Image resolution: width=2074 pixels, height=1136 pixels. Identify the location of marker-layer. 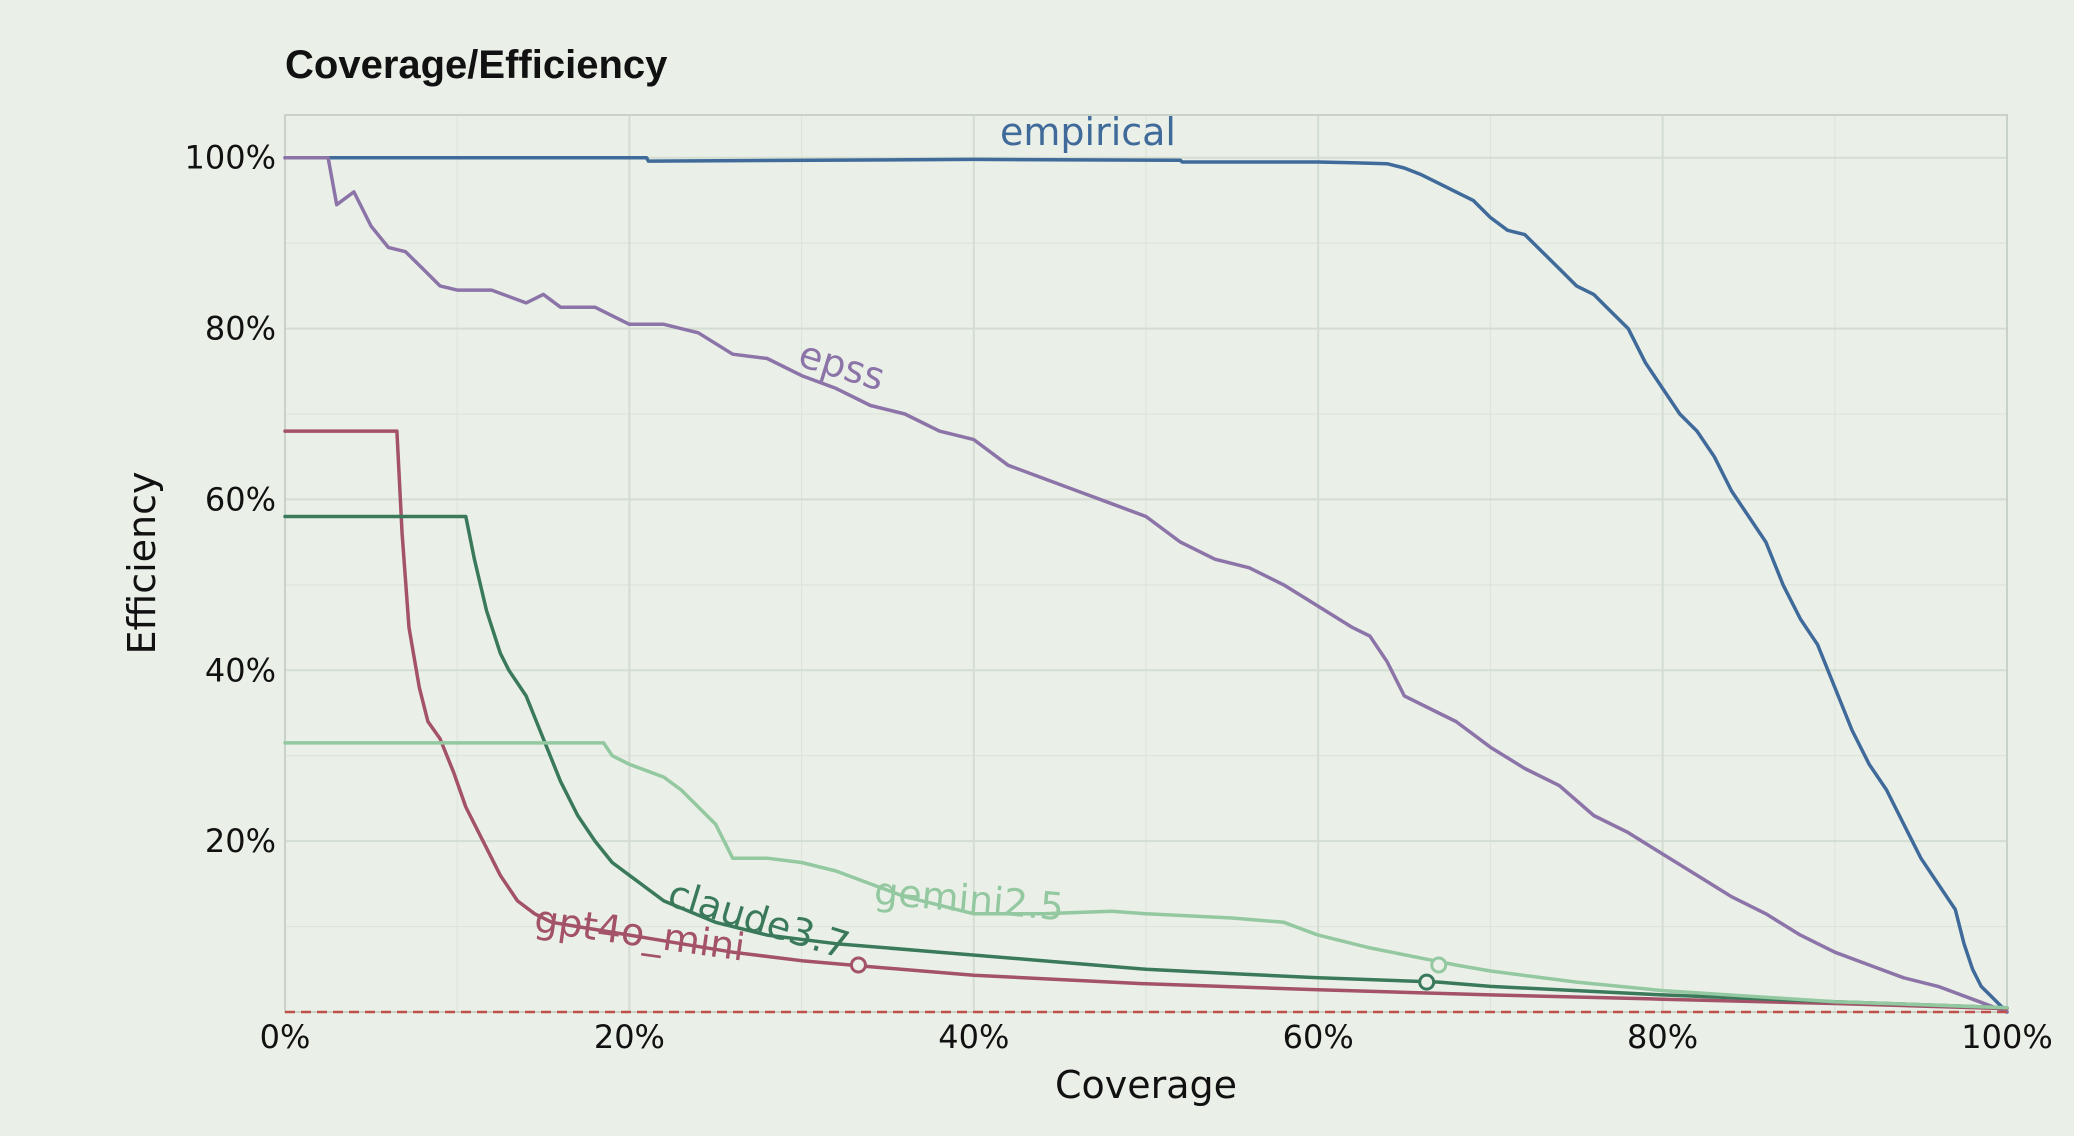
(1148, 973).